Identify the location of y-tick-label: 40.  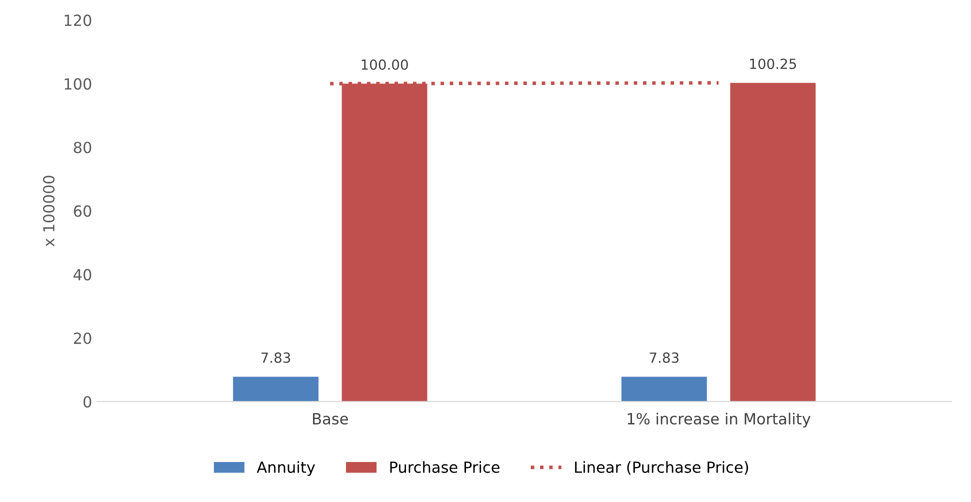
(83, 274).